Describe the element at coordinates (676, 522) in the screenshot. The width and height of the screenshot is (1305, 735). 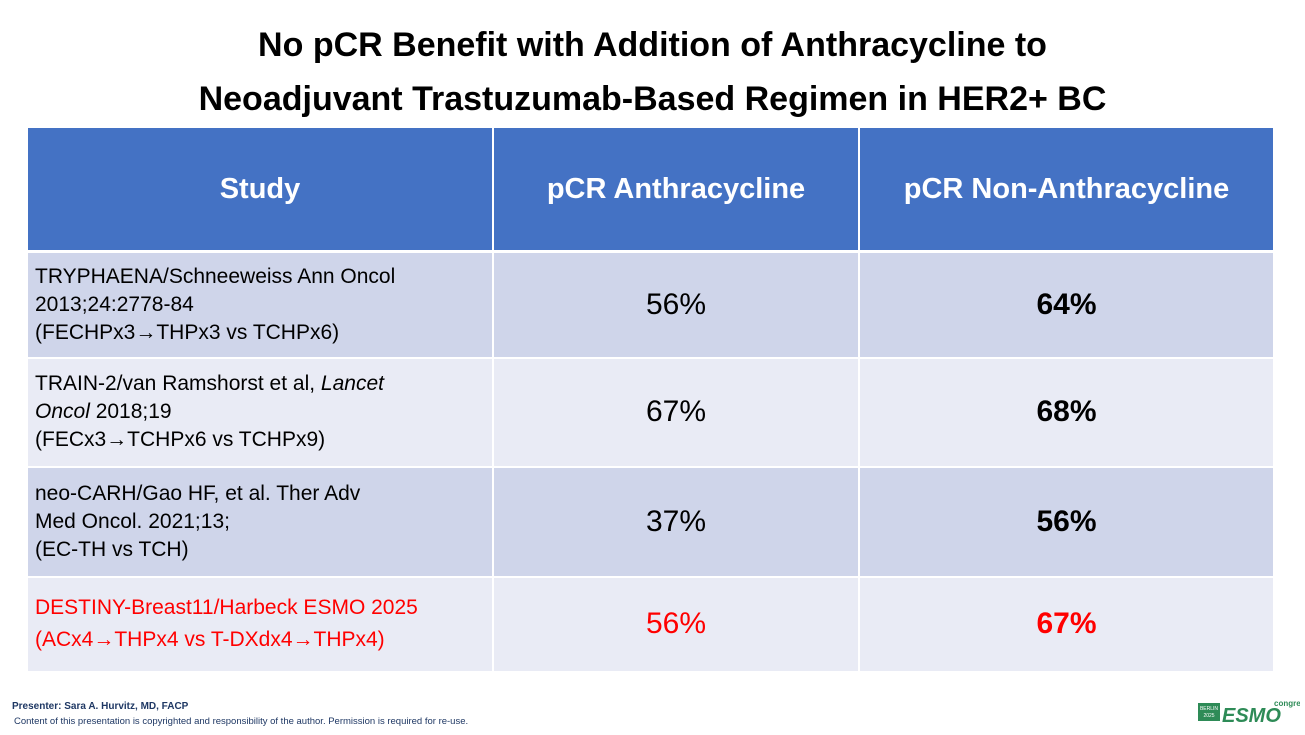
I see `value-cell: 37%` at that location.